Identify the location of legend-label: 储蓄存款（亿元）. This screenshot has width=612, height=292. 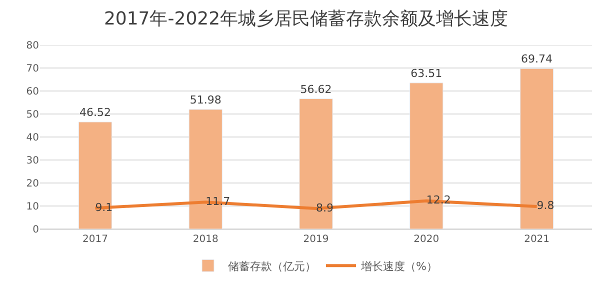
(272, 266).